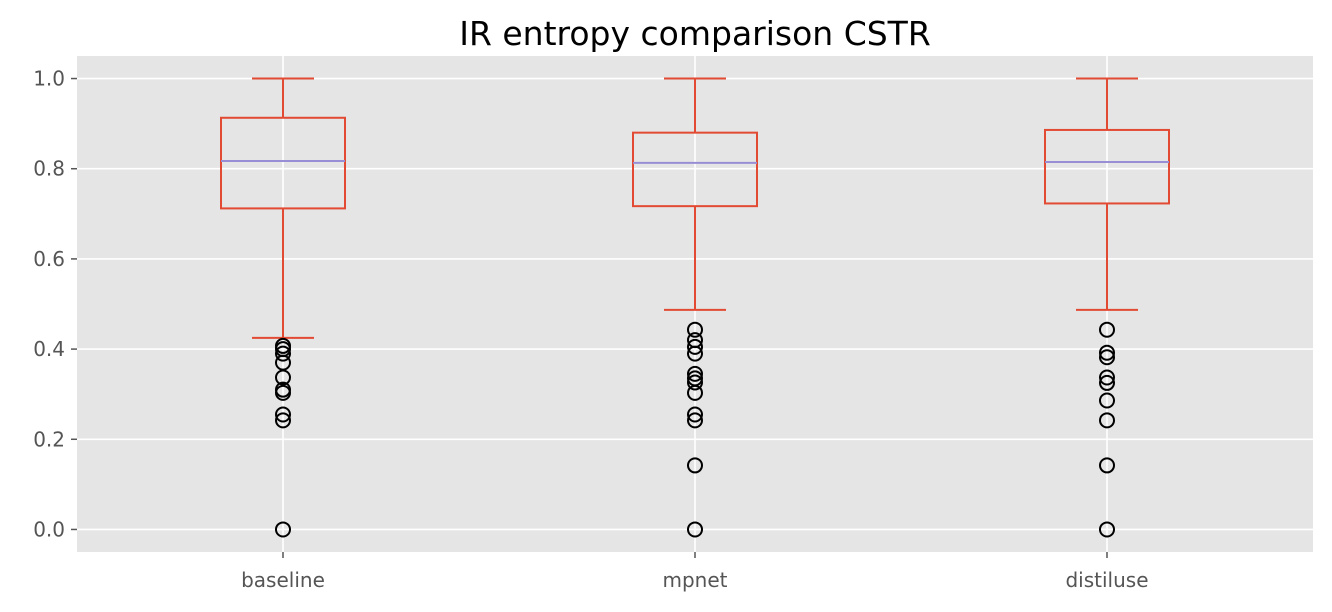 Image resolution: width=1332 pixels, height=612 pixels. I want to click on y-tick-label: 0.4, so click(49, 349).